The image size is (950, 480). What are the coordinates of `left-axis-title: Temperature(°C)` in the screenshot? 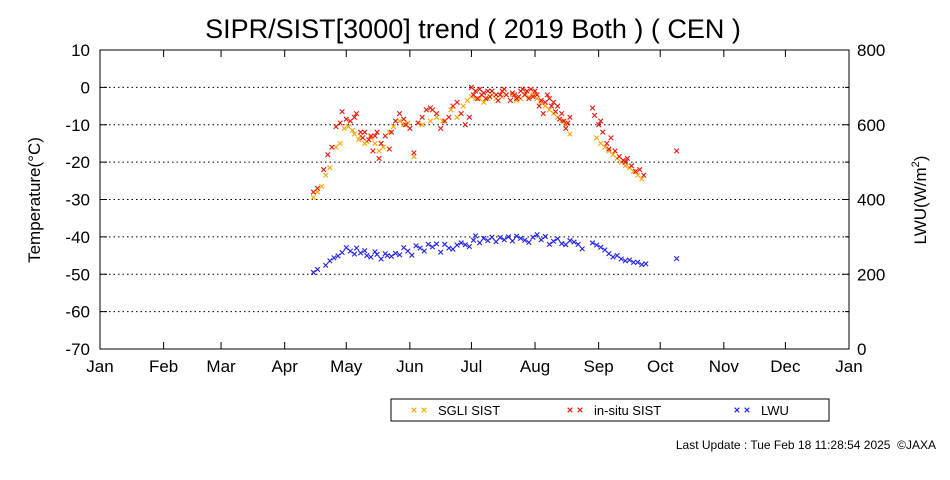 It's located at (34, 200).